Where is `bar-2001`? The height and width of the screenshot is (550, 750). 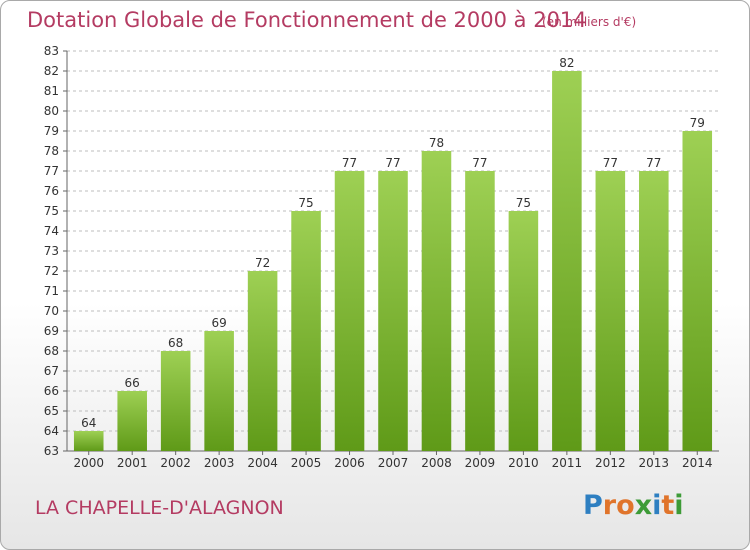
bar-2001 is located at coordinates (132, 421).